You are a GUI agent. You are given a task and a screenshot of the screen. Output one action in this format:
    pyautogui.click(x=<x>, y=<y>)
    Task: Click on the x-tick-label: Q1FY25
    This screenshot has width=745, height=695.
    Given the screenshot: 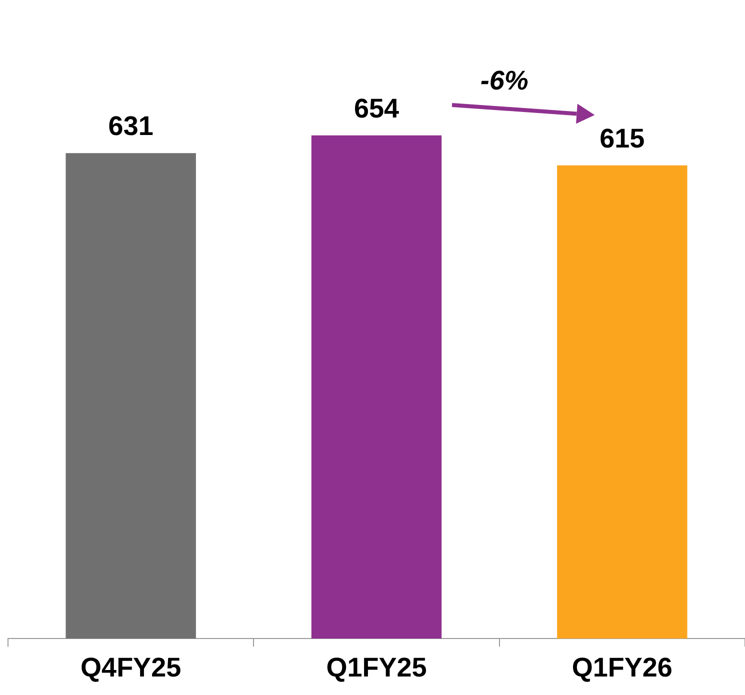 What is the action you would take?
    pyautogui.click(x=376, y=667)
    